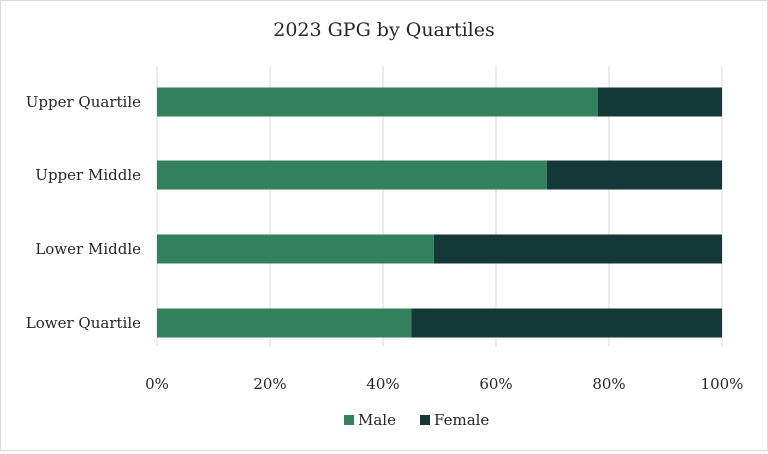 The image size is (768, 454). I want to click on bar-female-lower-middle, so click(577, 249).